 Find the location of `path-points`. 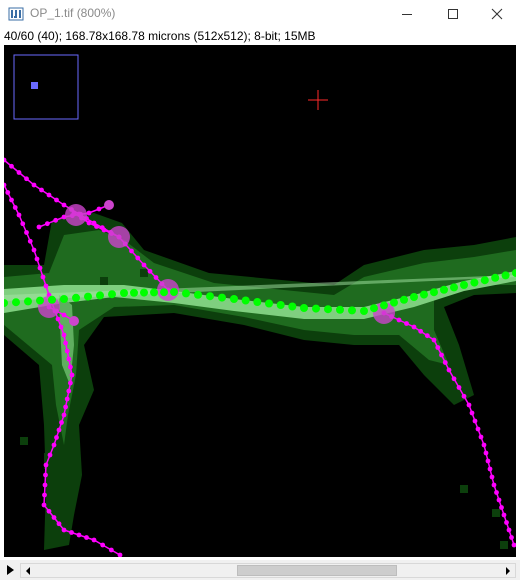

path-points is located at coordinates (260, 292).